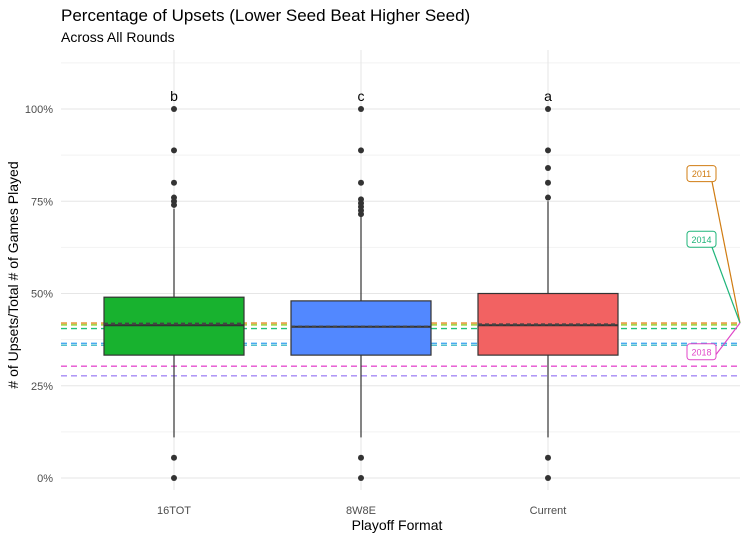 This screenshot has width=744, height=541. Describe the element at coordinates (548, 511) in the screenshot. I see `x-tick-label: Current` at that location.